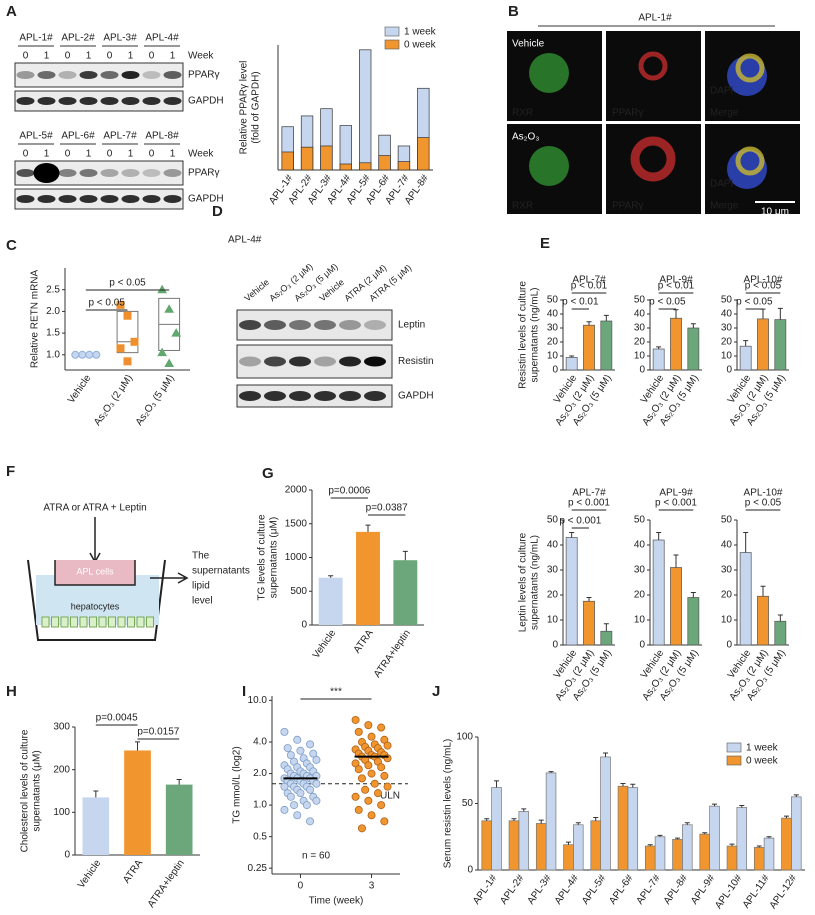 Image resolution: width=815 pixels, height=915 pixels. What do you see at coordinates (11, 11) in the screenshot?
I see `panel-label: A` at bounding box center [11, 11].